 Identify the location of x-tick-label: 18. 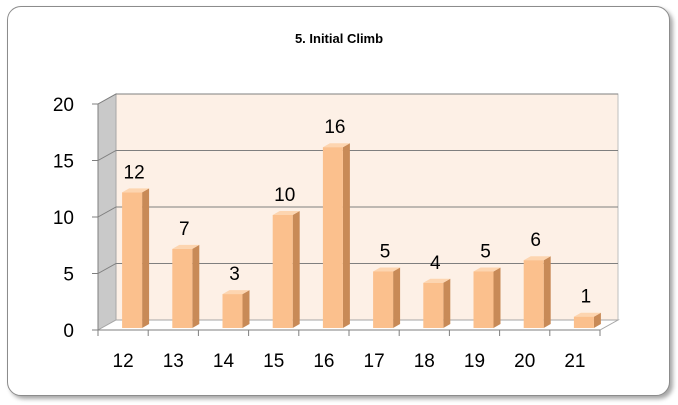
(424, 361).